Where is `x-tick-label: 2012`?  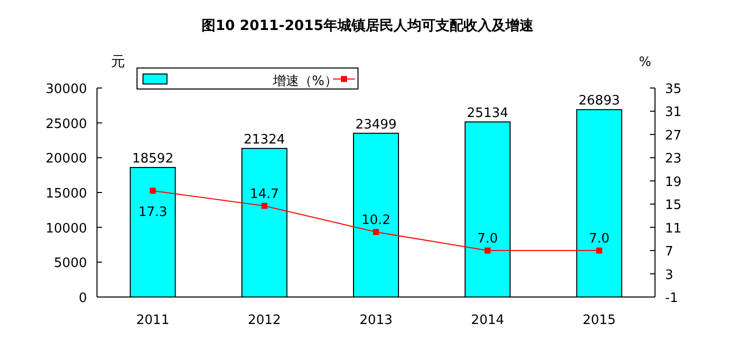 x-tick-label: 2012 is located at coordinates (264, 320).